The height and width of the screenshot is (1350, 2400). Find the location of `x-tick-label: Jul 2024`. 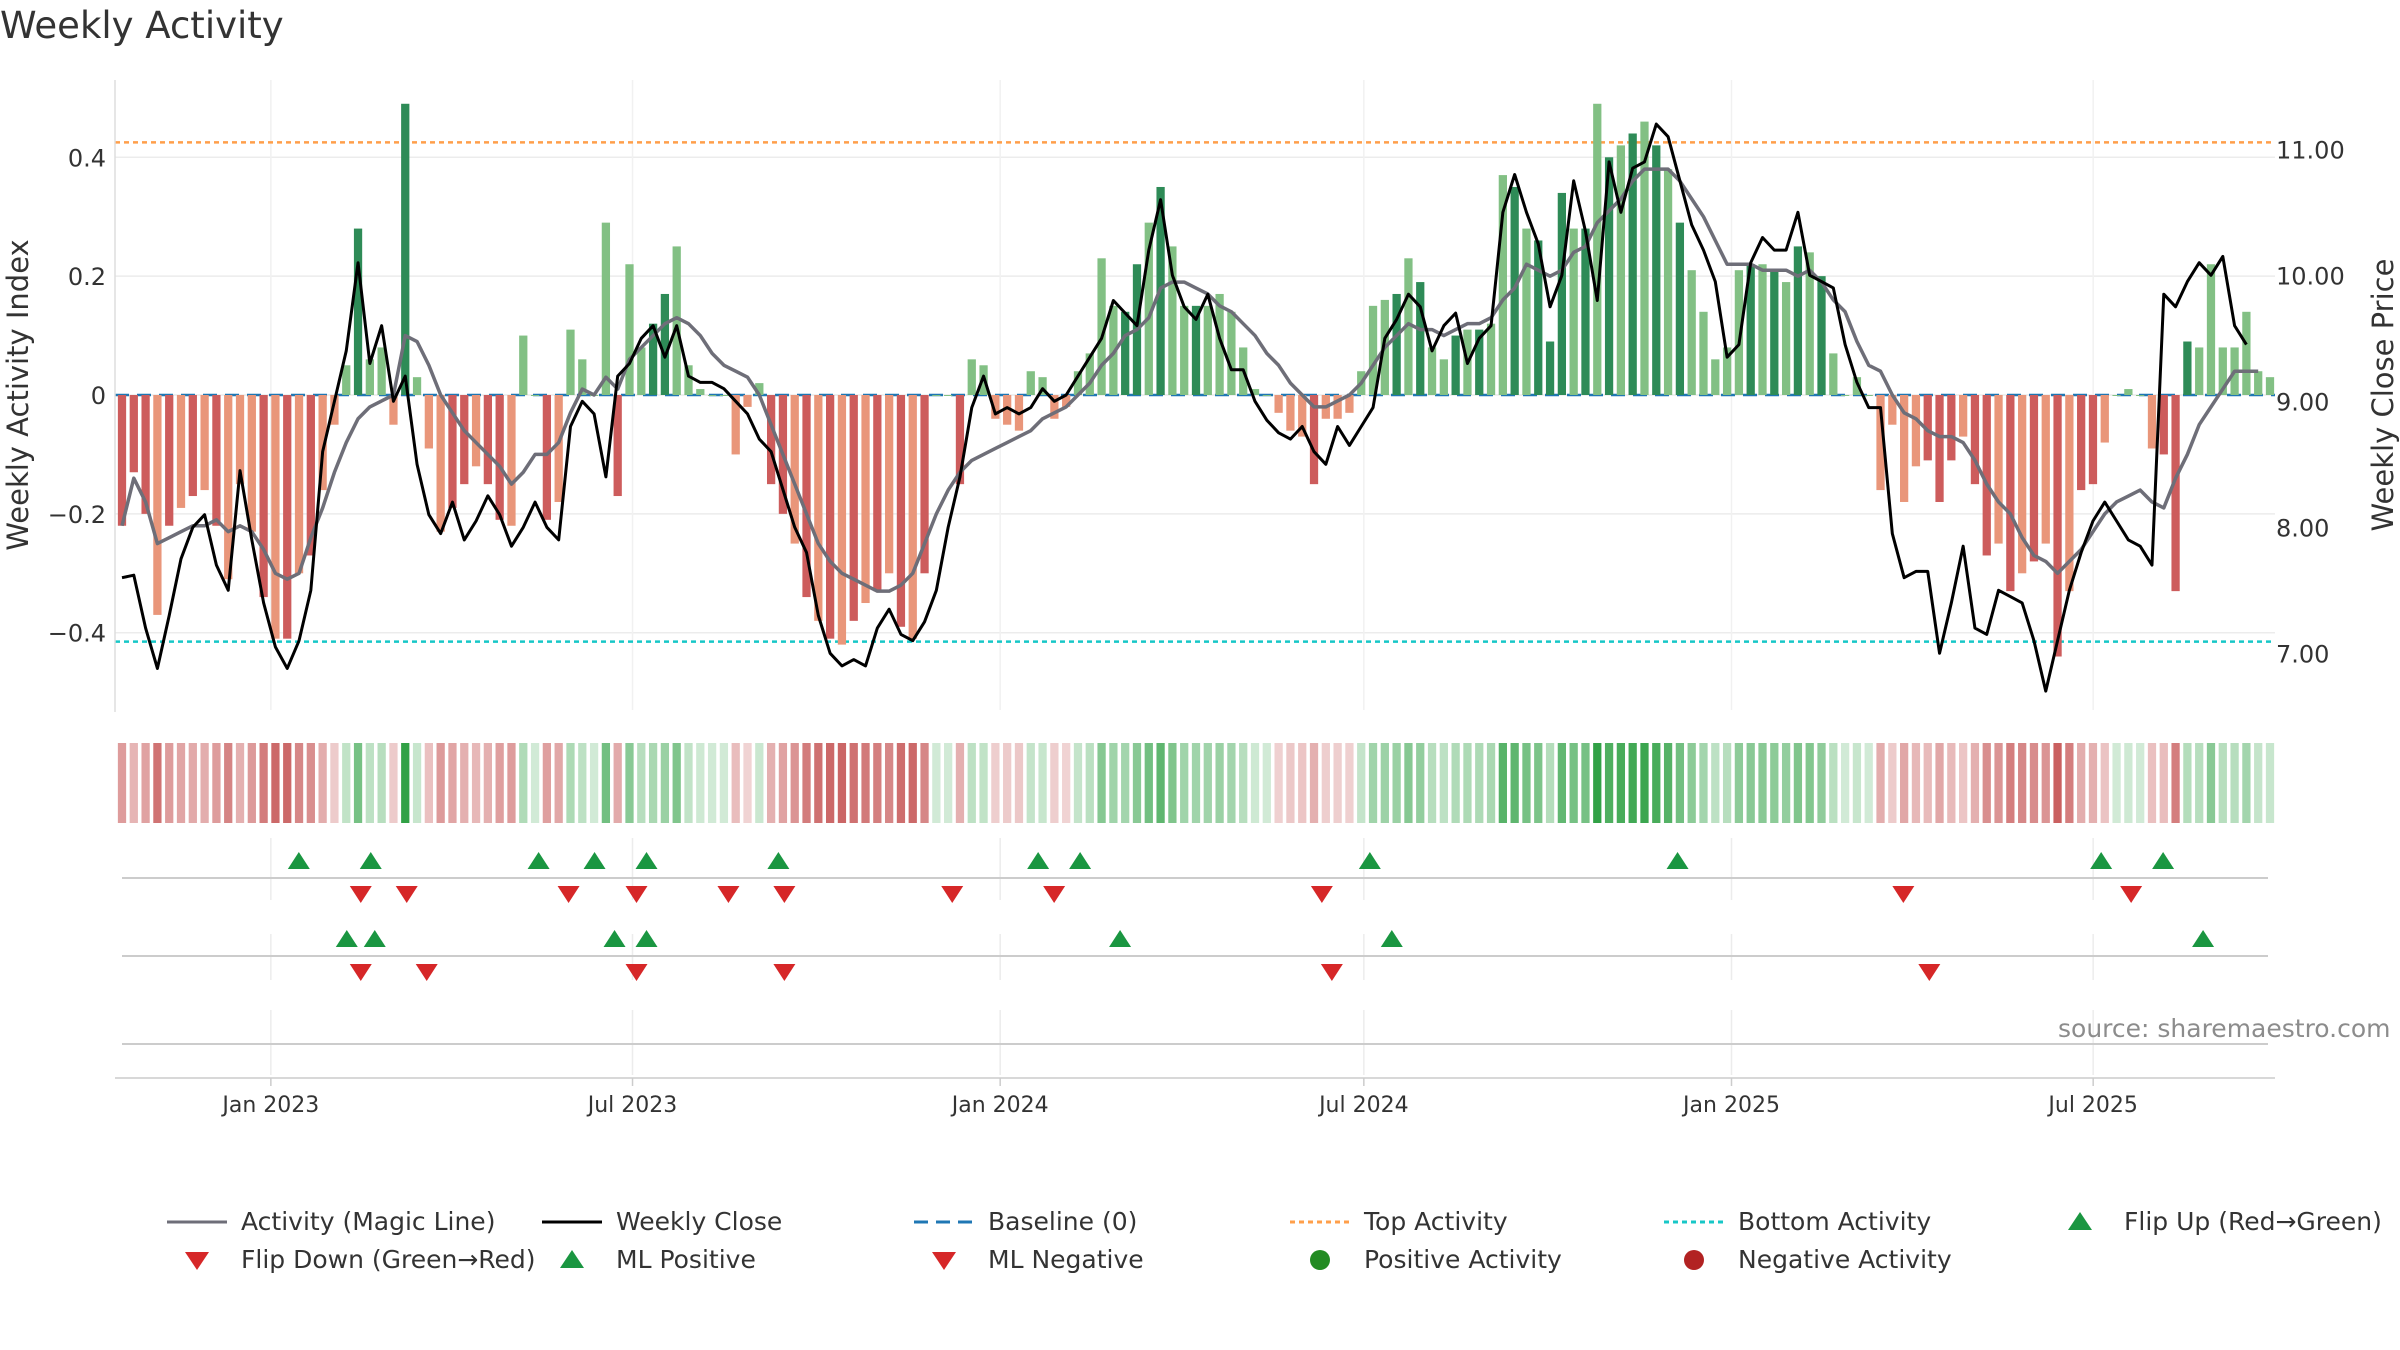

x-tick-label: Jul 2024 is located at coordinates (1363, 1105).